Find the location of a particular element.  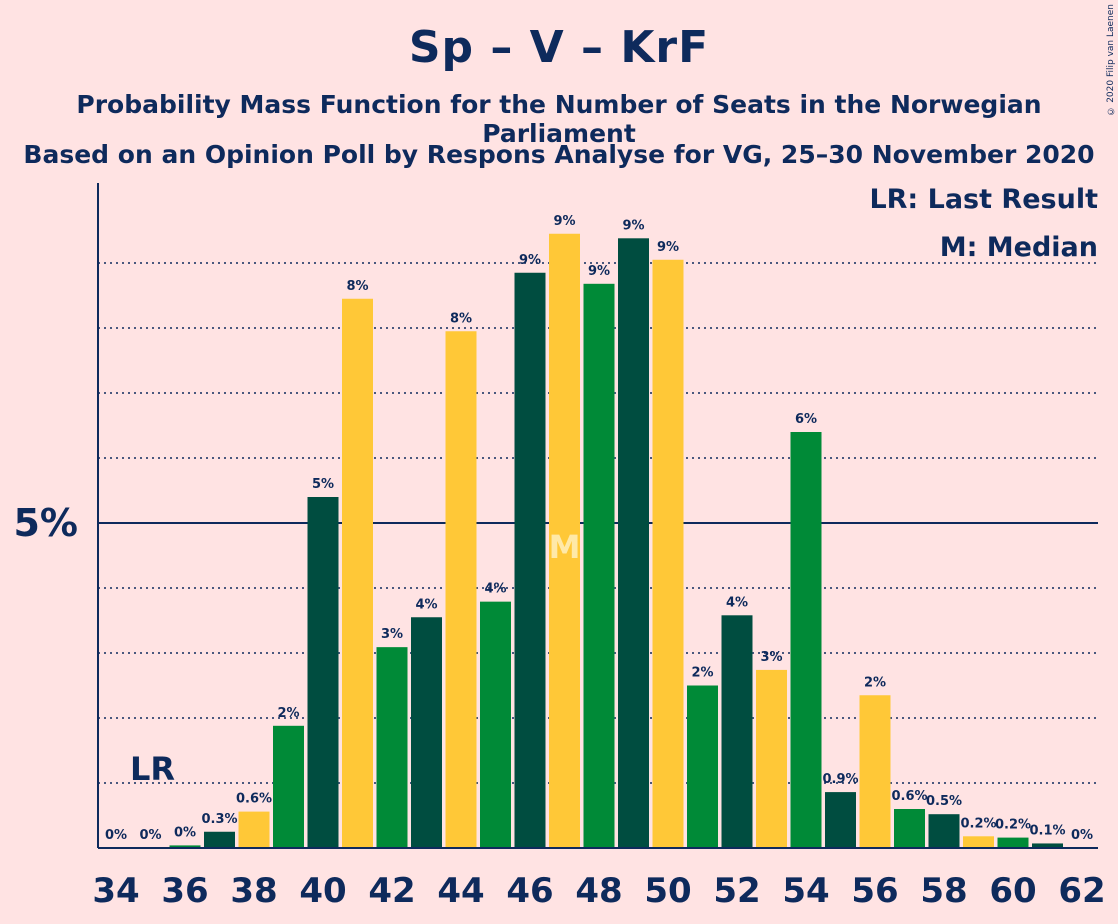

x-tick-label: 42 is located at coordinates (391, 891).